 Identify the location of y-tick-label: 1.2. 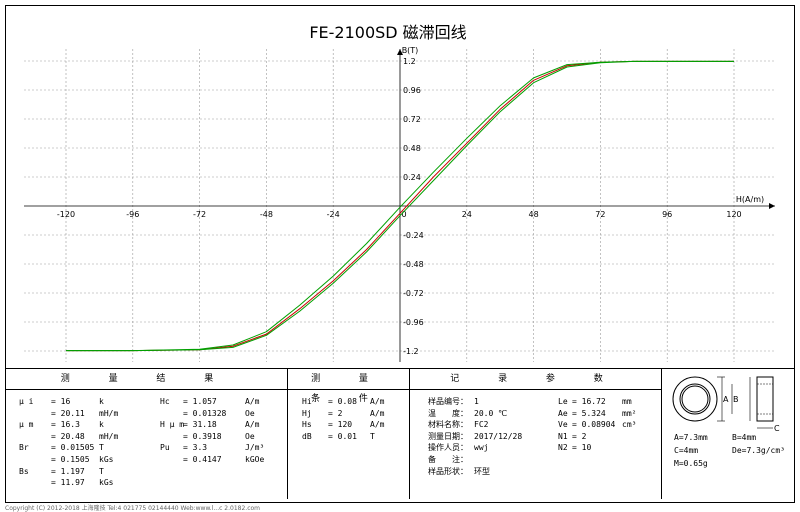
(409, 61).